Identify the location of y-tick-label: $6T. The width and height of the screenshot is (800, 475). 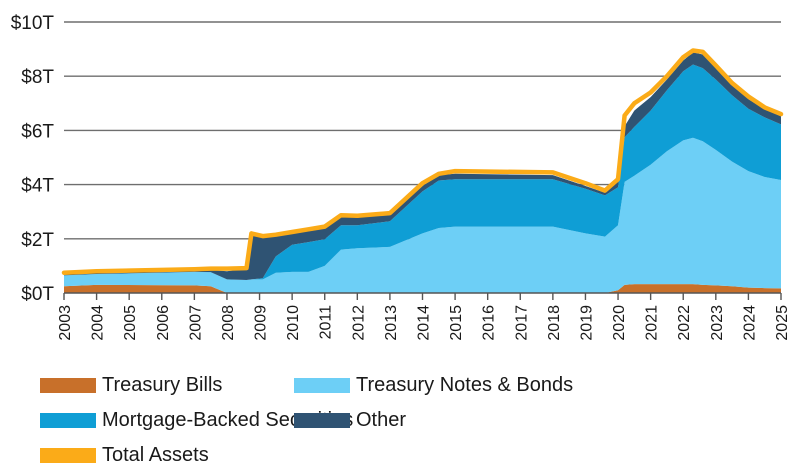
(37, 131).